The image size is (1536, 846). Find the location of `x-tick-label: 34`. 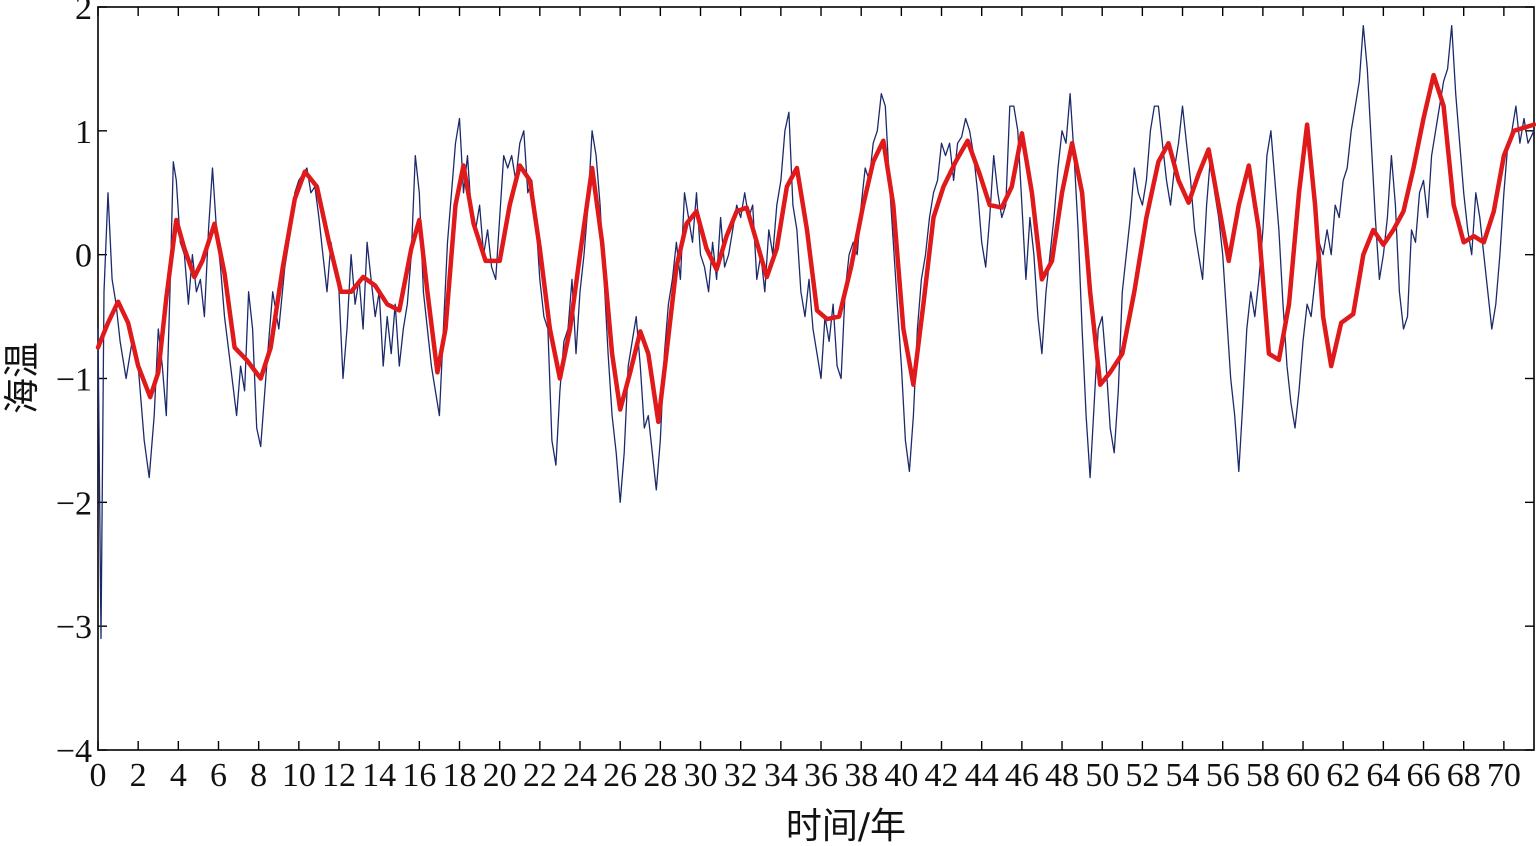

x-tick-label: 34 is located at coordinates (781, 775).